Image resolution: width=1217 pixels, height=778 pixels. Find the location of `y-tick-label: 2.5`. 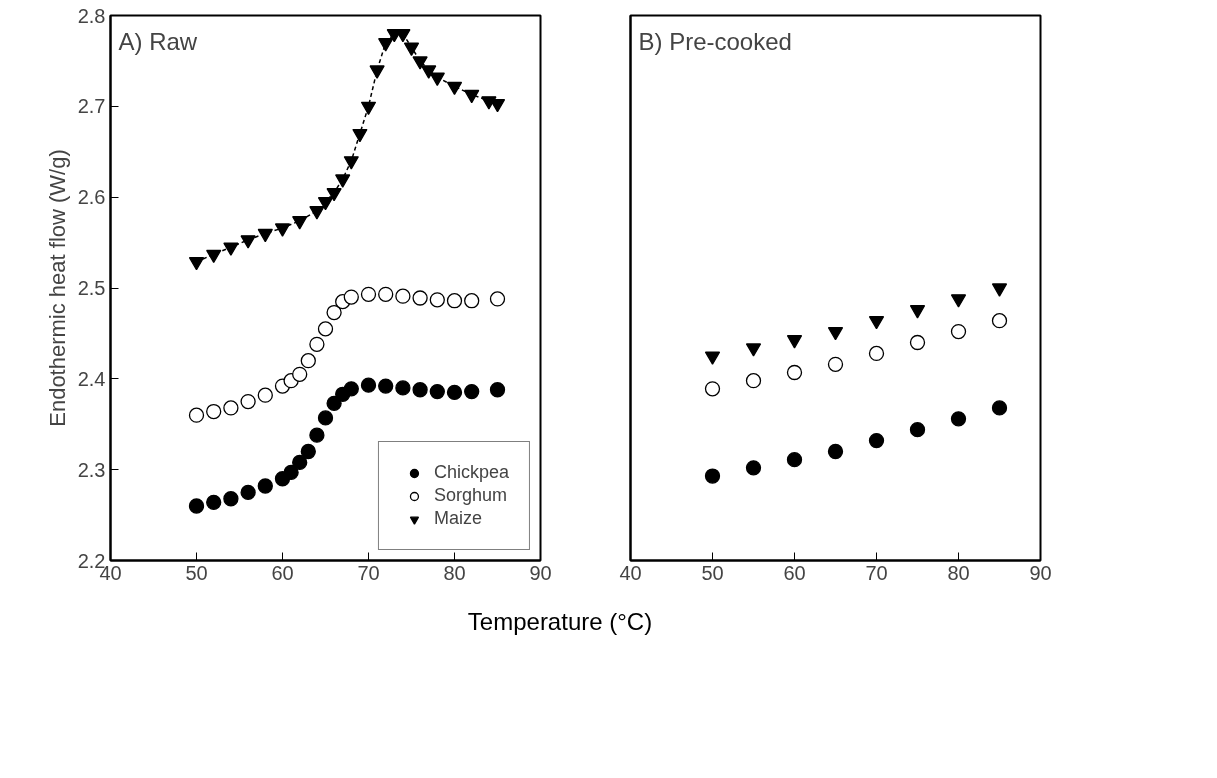

y-tick-label: 2.5 is located at coordinates (91, 288).